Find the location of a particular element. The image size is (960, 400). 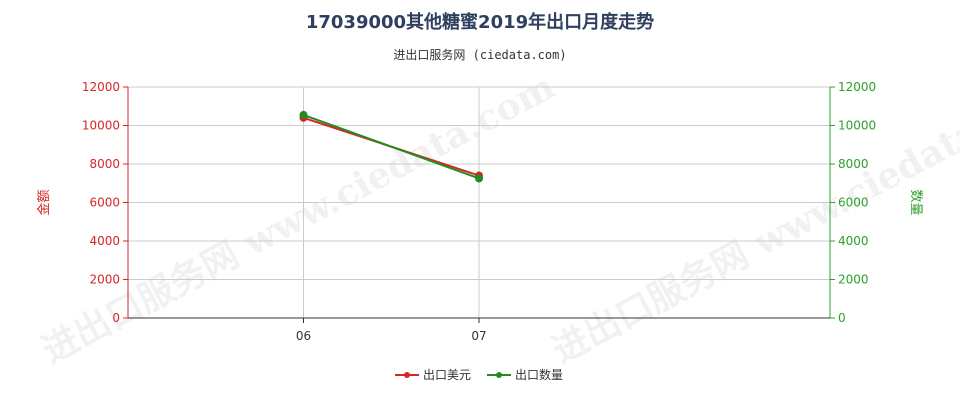

left-tick-label: 10000 is located at coordinates (101, 126).